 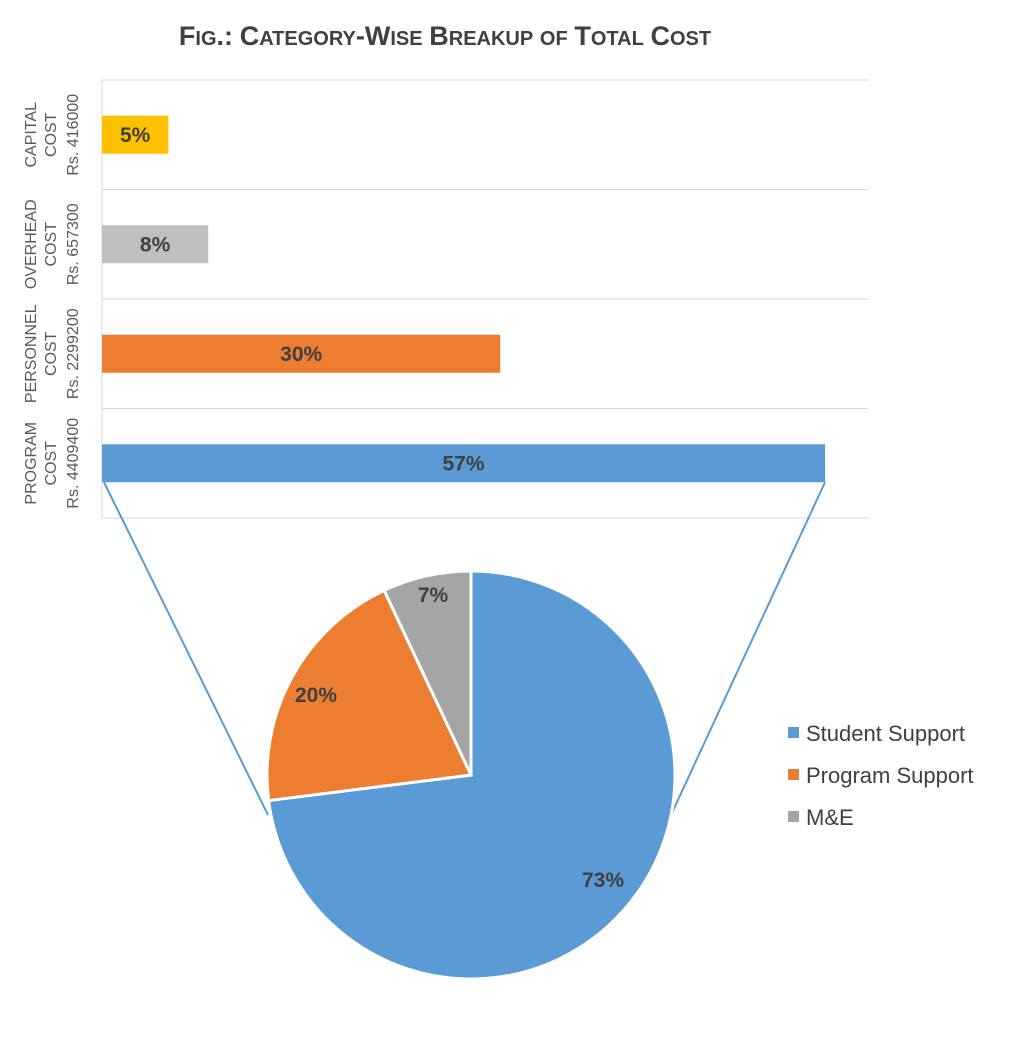 I want to click on legend-label: Program Support, so click(x=890, y=775).